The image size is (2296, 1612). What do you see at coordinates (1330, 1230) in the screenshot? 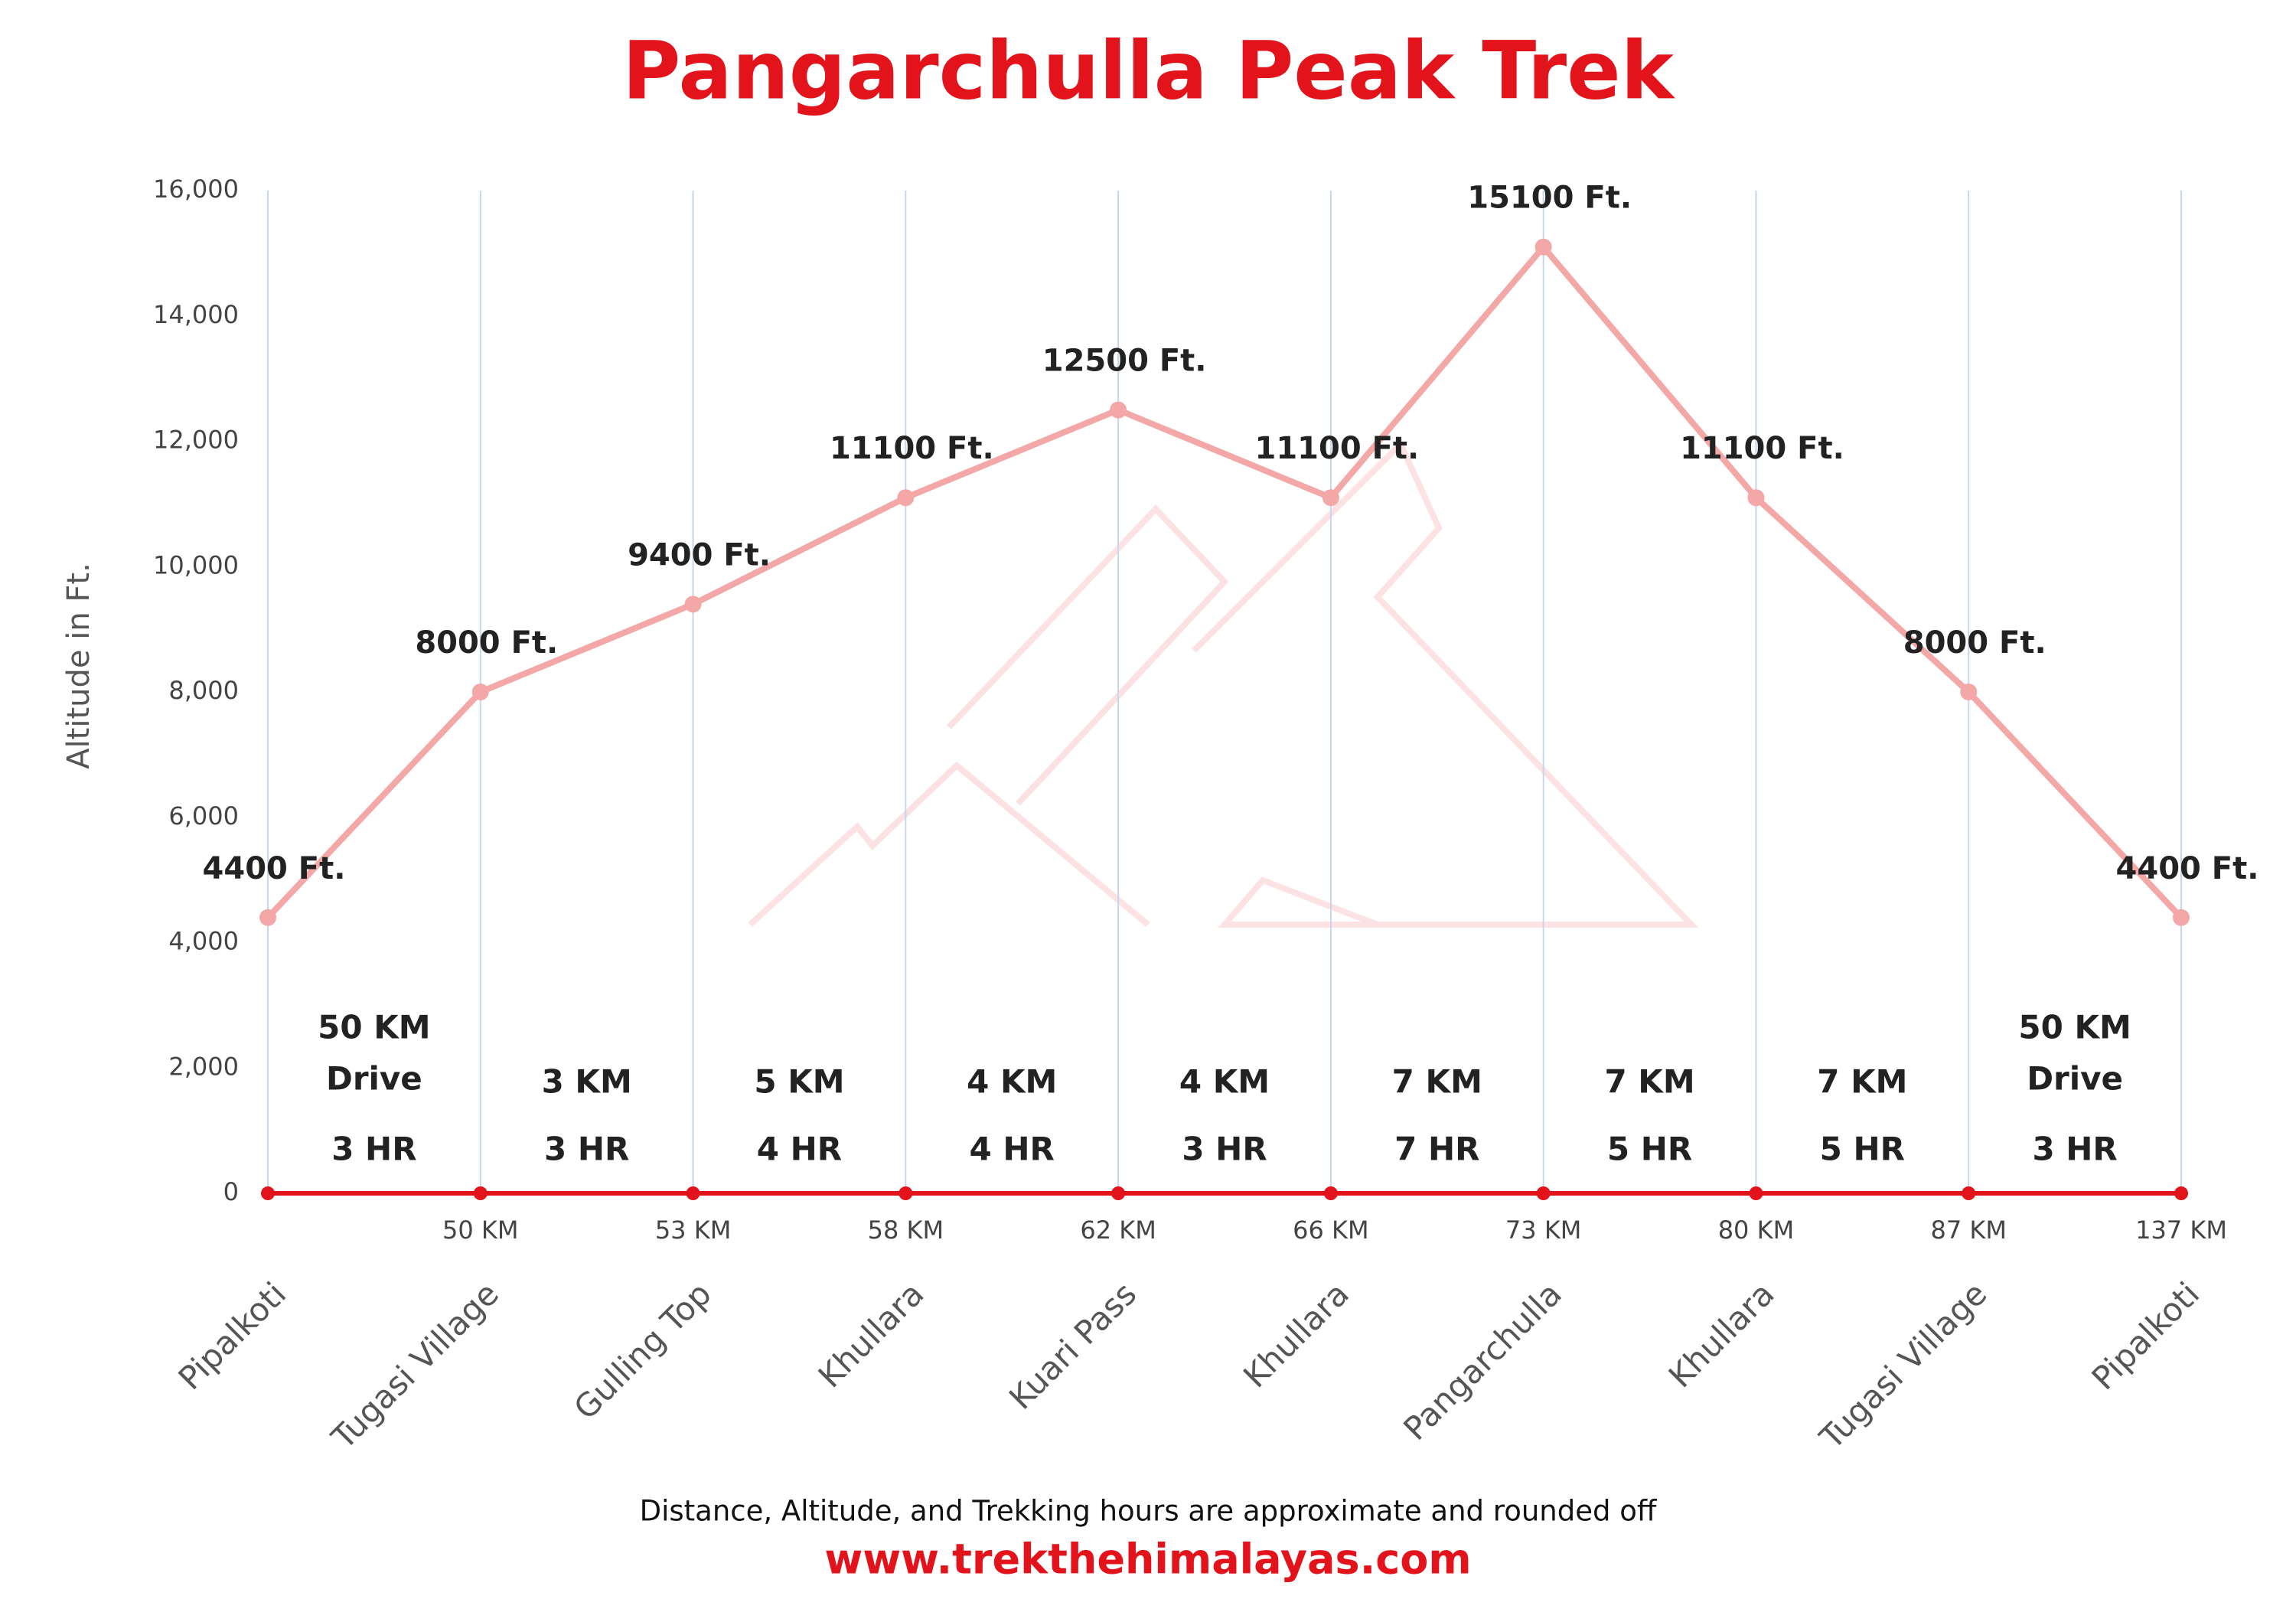
I see `distance-label: 66 KM` at bounding box center [1330, 1230].